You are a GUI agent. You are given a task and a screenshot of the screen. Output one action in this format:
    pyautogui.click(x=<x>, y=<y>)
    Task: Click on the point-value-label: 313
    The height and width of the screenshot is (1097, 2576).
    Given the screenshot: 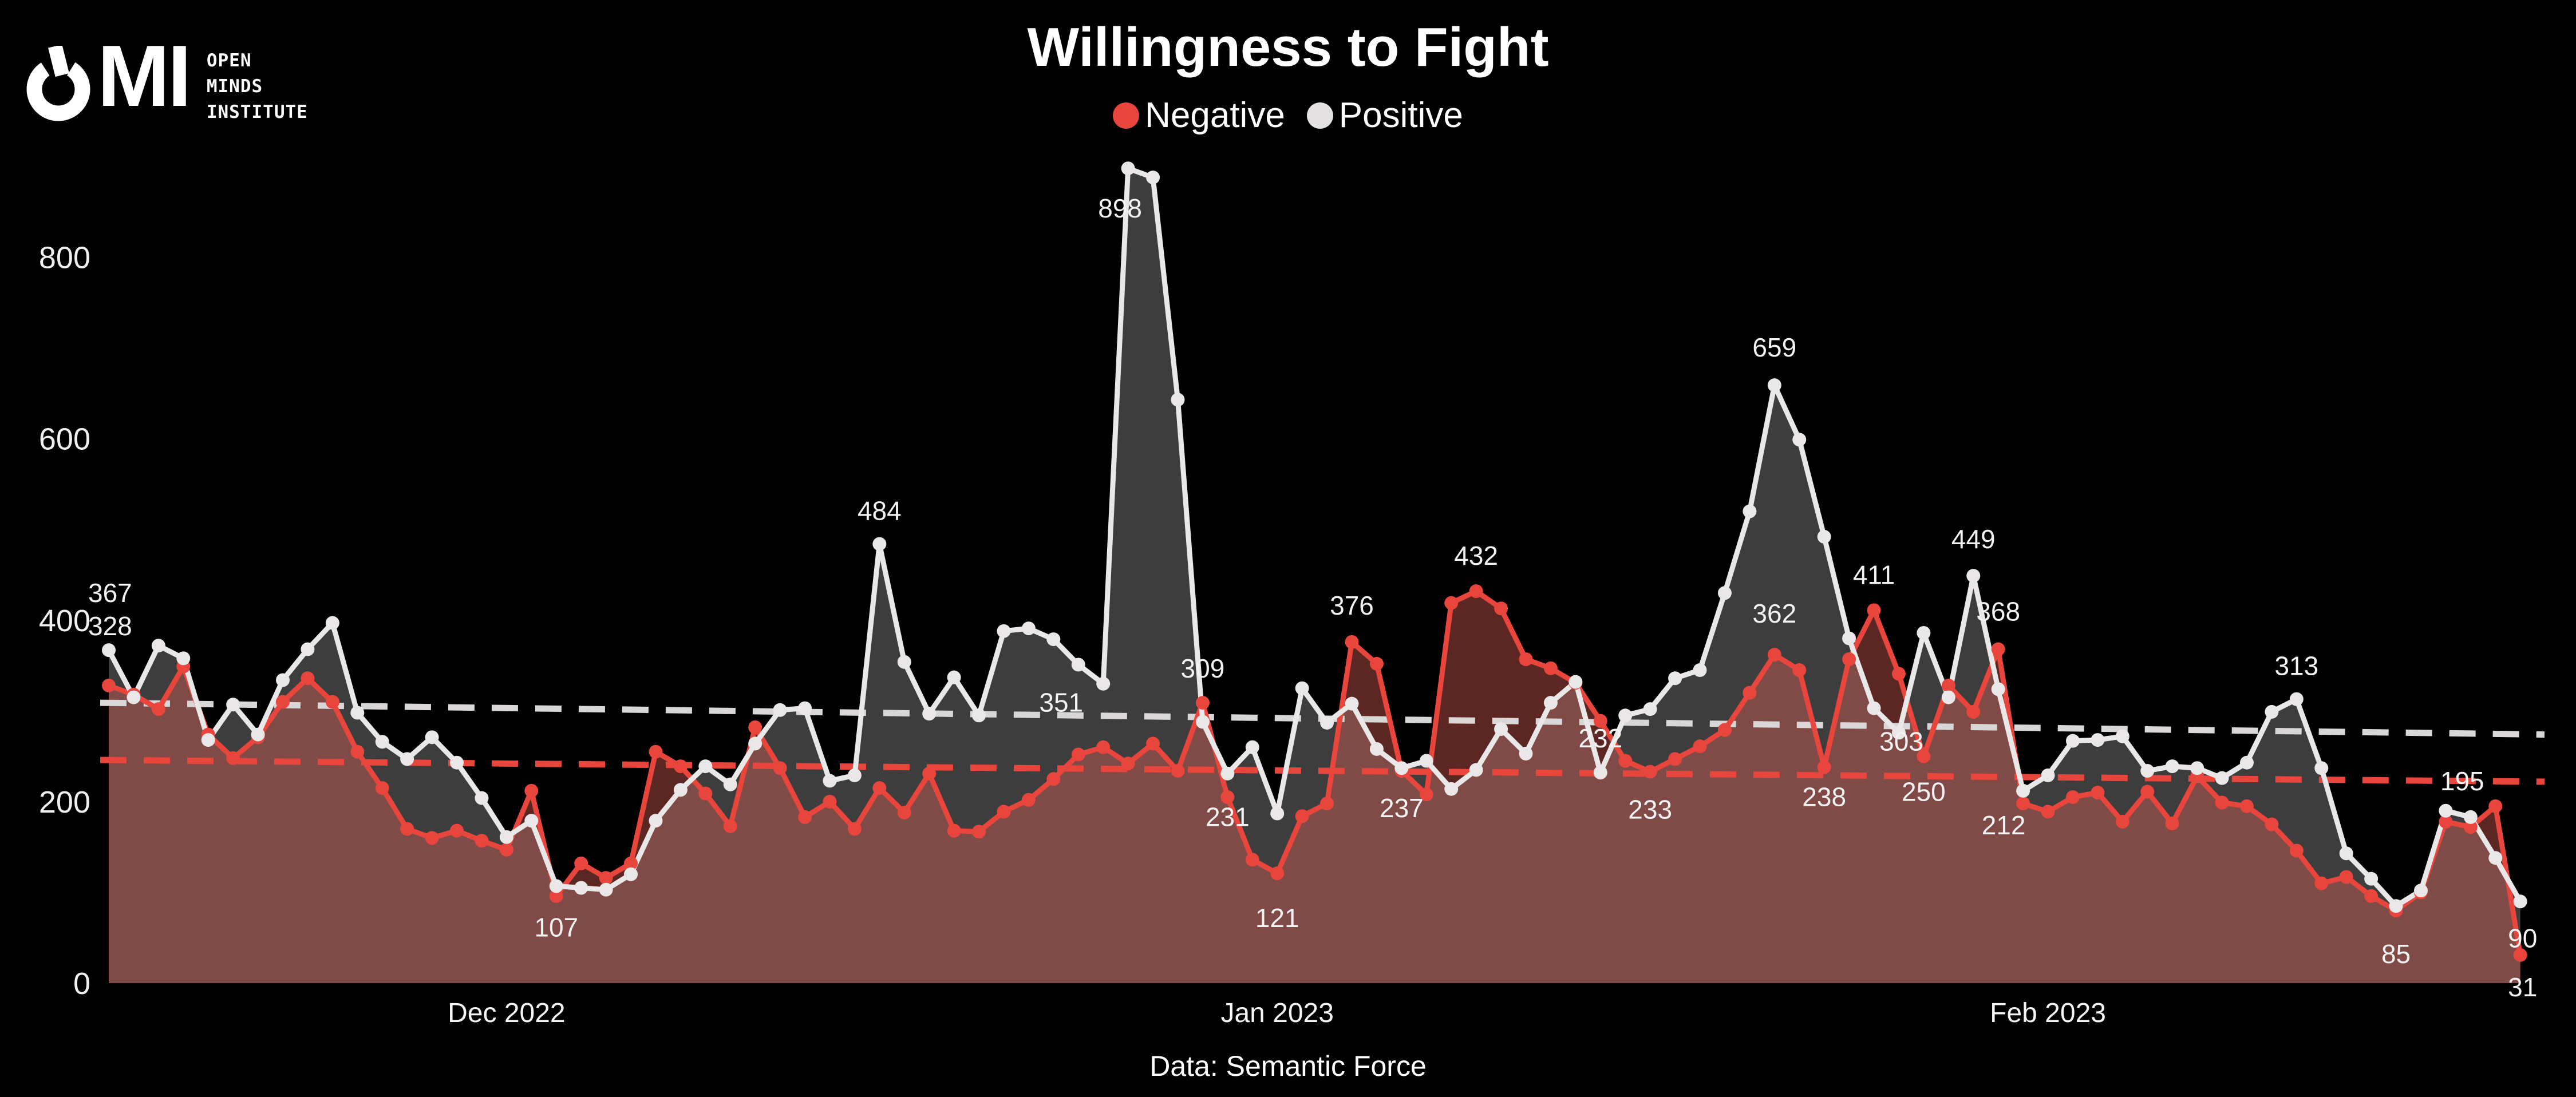 What is the action you would take?
    pyautogui.click(x=2296, y=666)
    